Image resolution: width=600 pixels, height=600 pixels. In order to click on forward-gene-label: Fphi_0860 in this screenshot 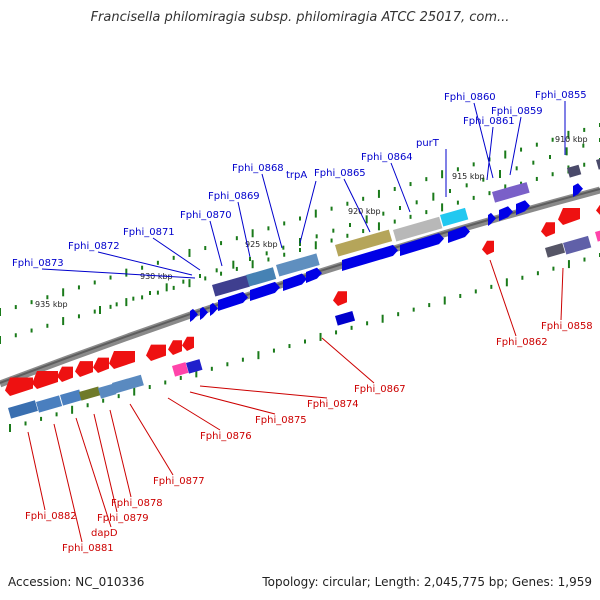, I will do `click(470, 97)`.